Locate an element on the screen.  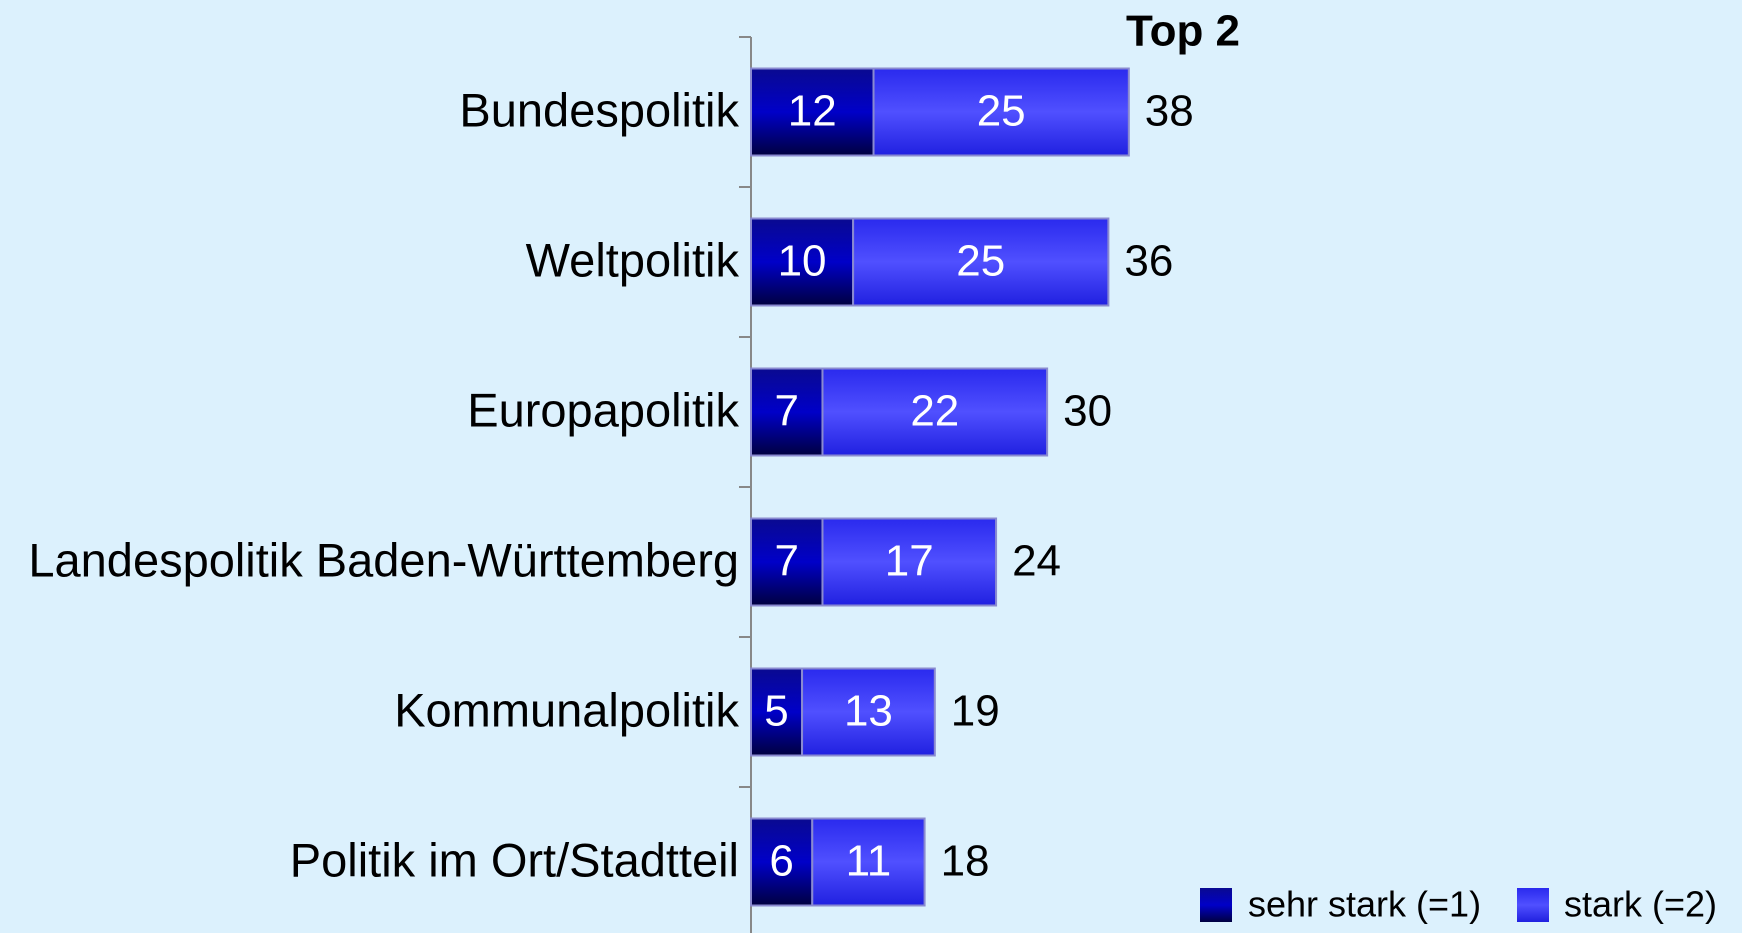
category-label: Landespolitik Baden-Württemberg is located at coordinates (383, 559).